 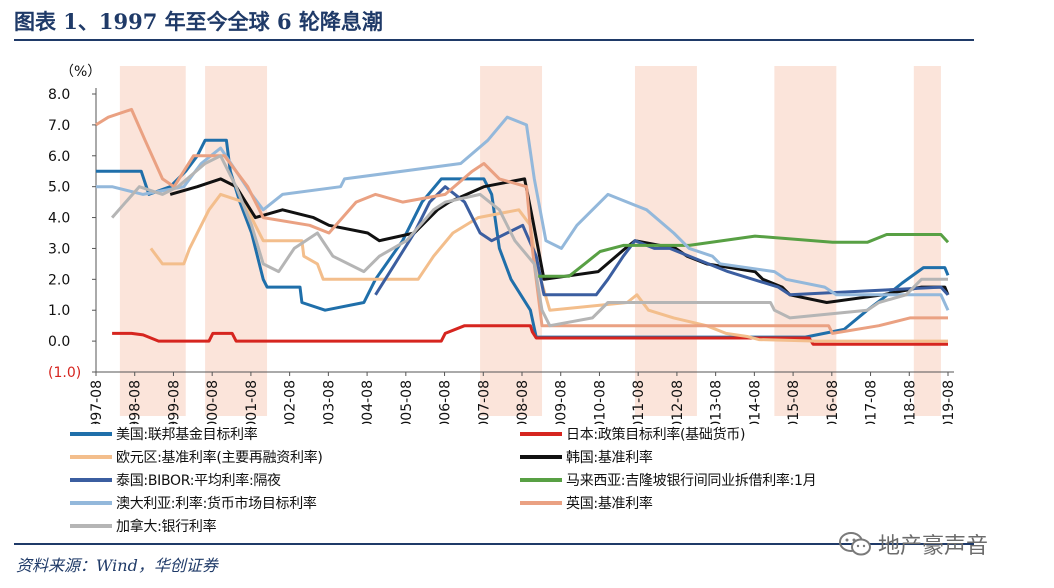 I want to click on legend-label: 泰国:BIBOR:平均利率:隔夜, so click(x=198, y=481).